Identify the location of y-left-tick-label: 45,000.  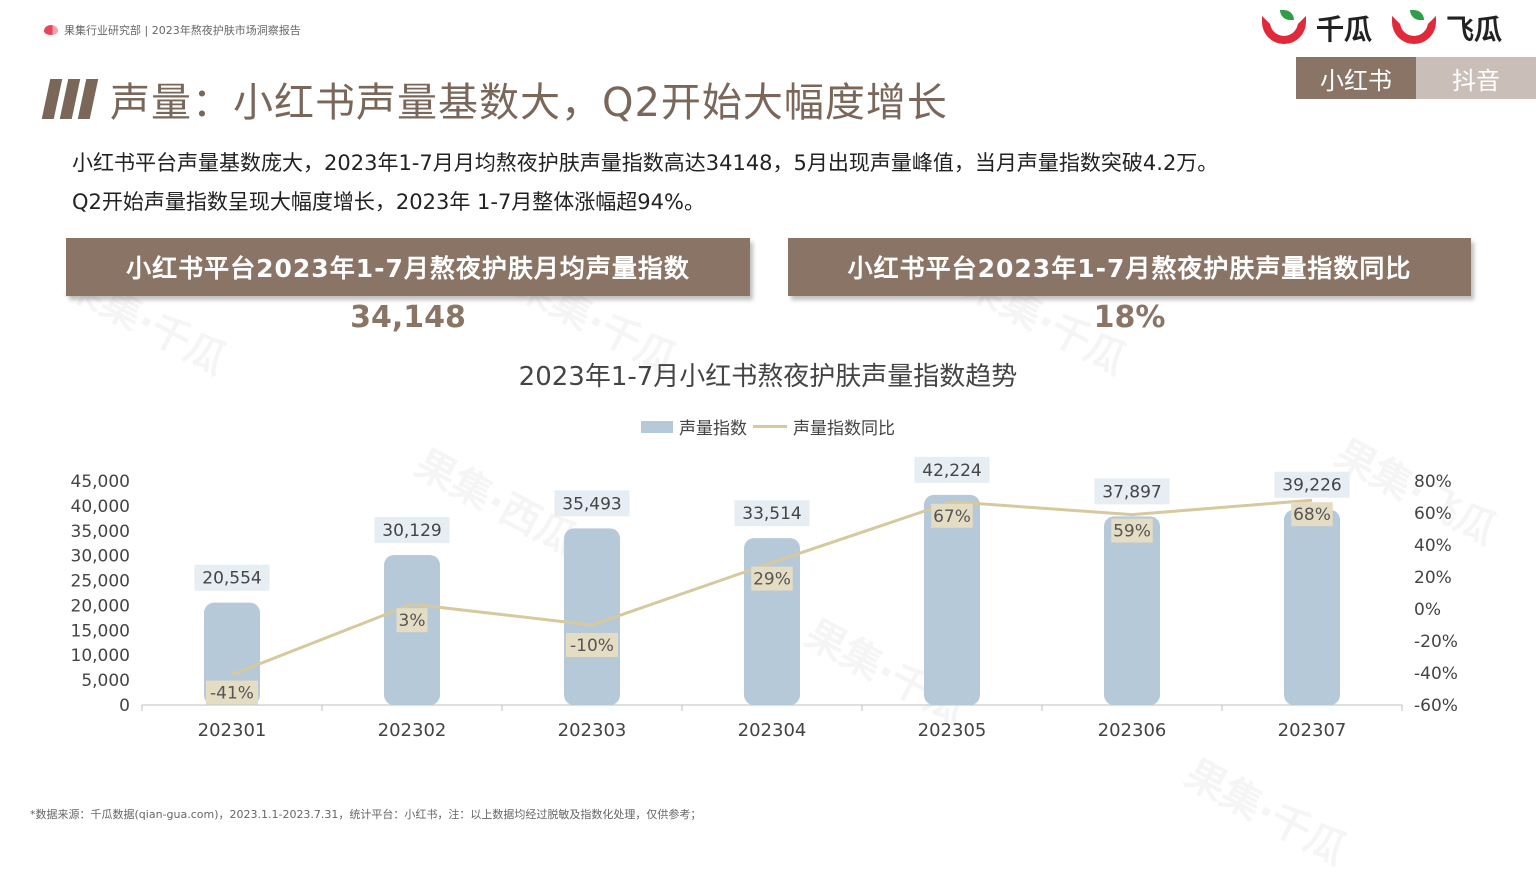
(100, 482).